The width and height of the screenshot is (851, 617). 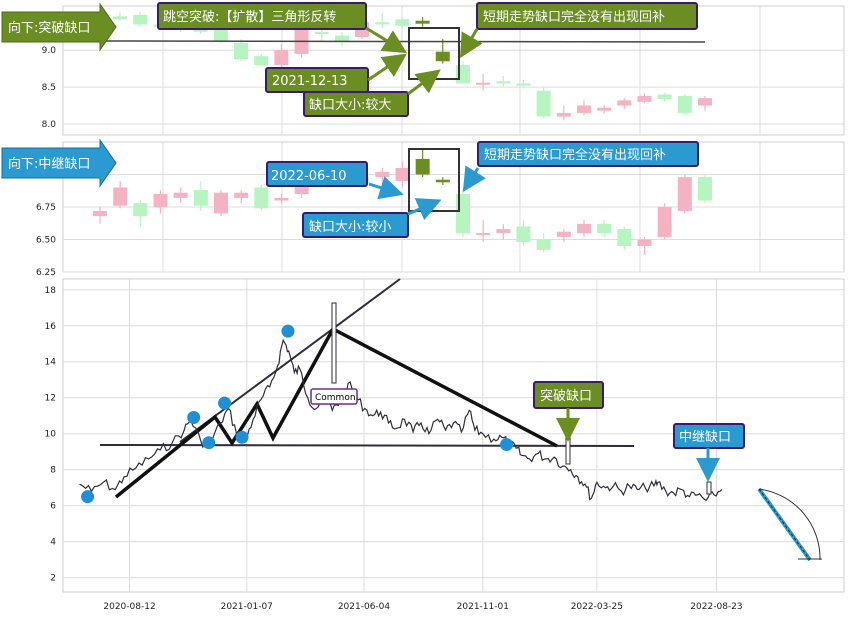 I want to click on y-tick-label: 8, so click(x=53, y=471).